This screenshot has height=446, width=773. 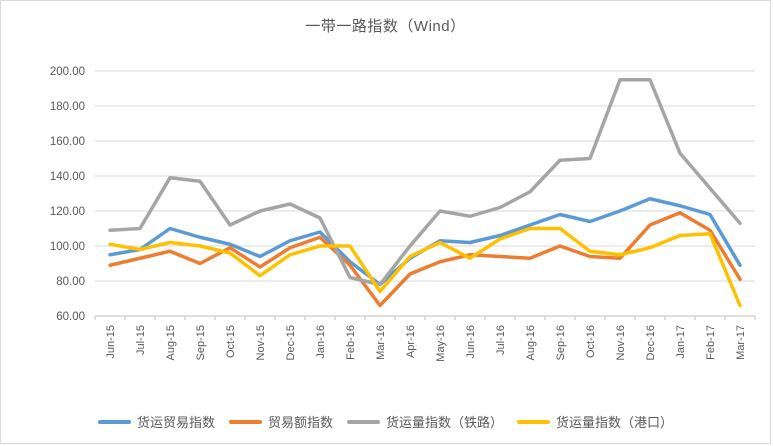 I want to click on legend-label: 货运贸易指数, so click(x=175, y=422).